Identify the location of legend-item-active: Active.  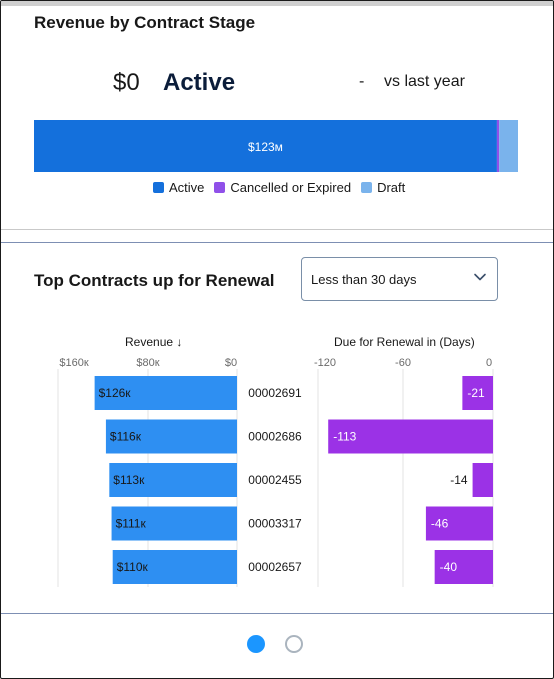
(178, 187).